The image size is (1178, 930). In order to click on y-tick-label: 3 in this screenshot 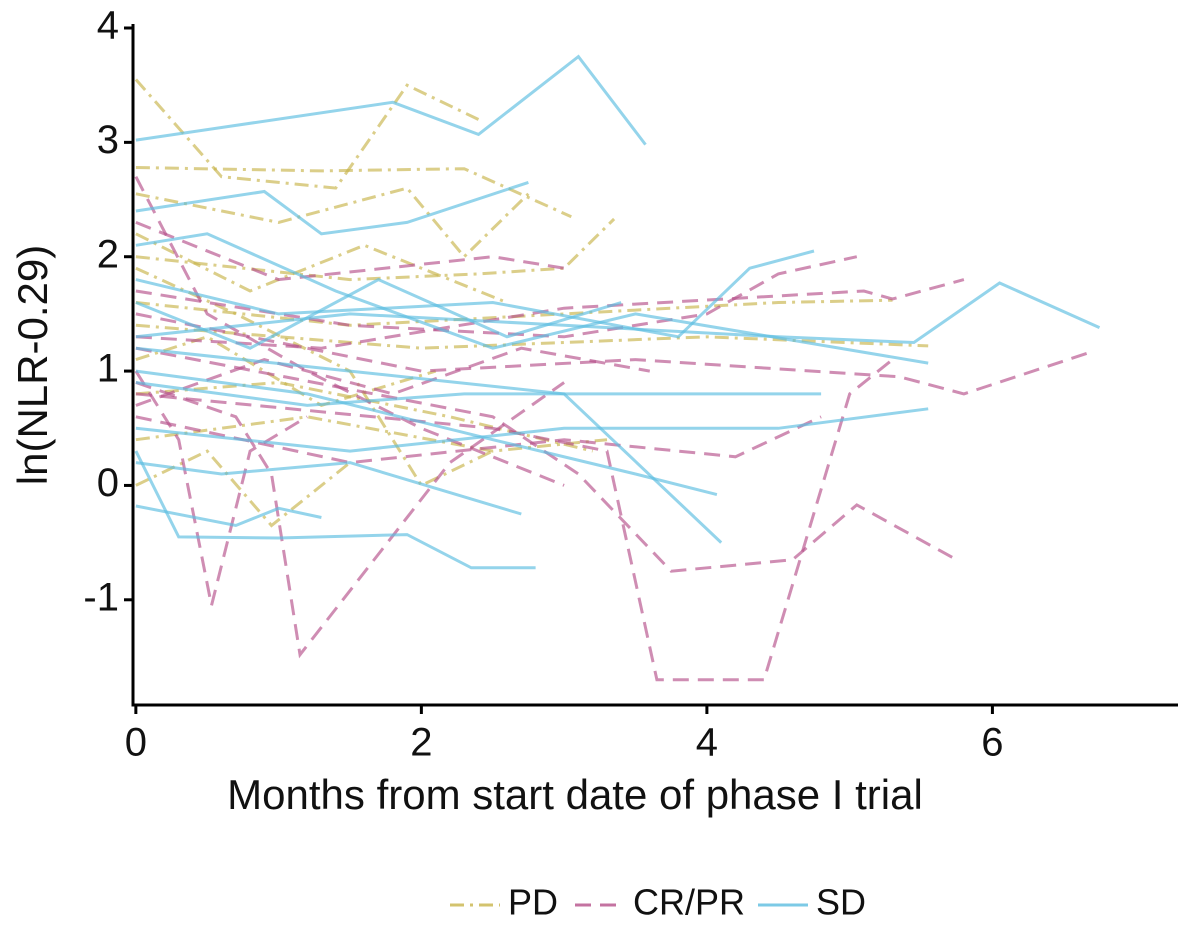, I will do `click(108, 140)`.